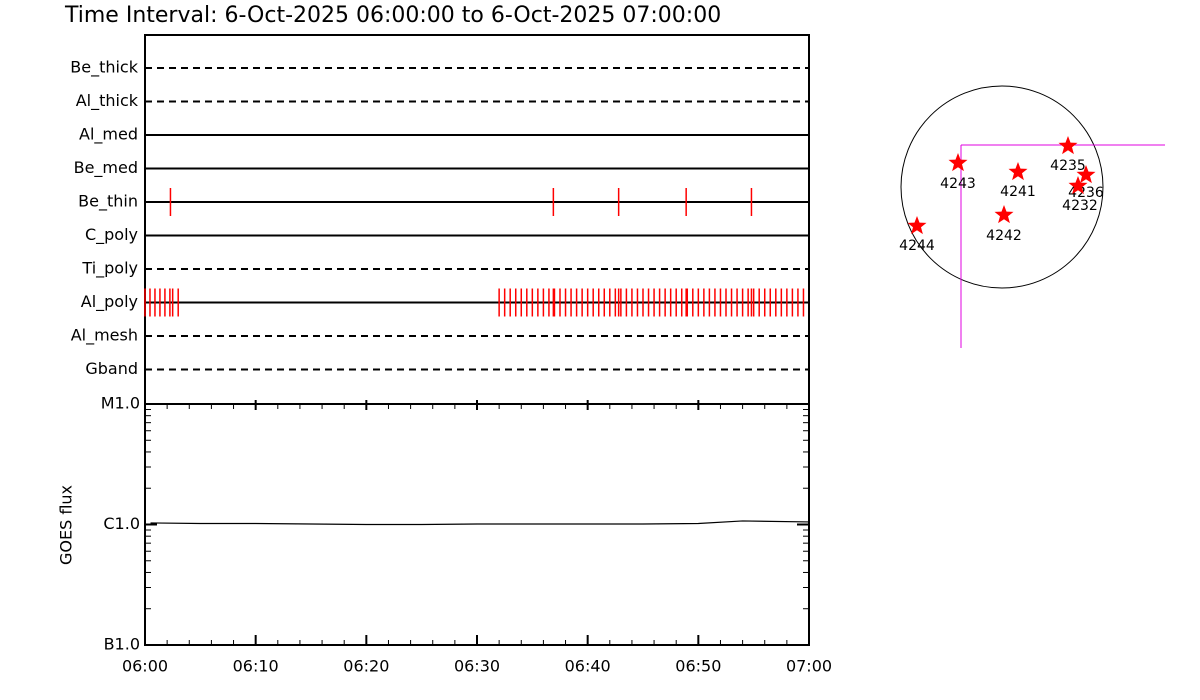  I want to click on row-label: Al_mesh, so click(104, 336).